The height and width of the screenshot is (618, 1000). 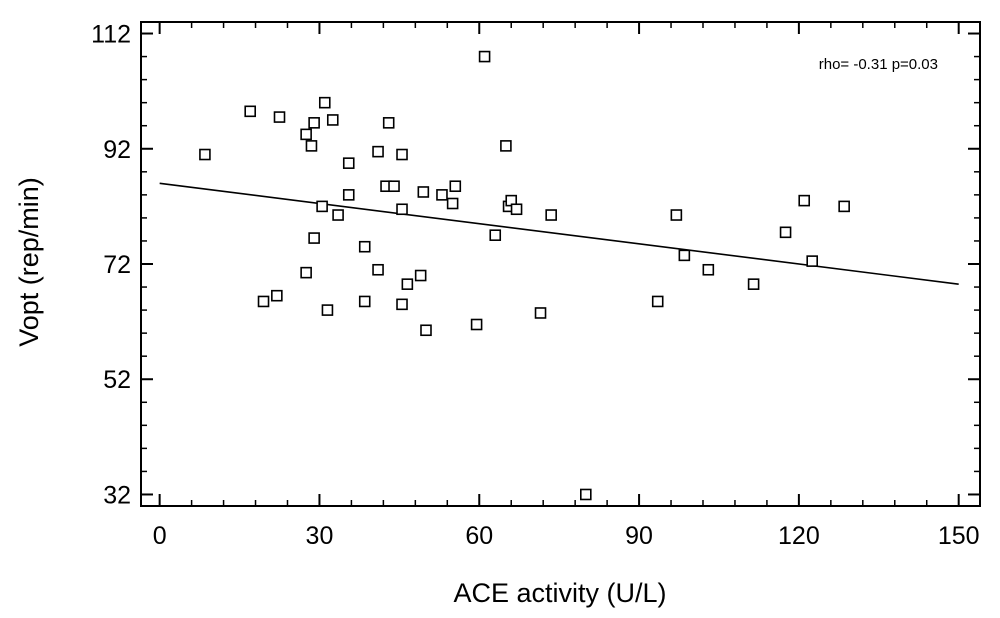 I want to click on x-tick-label: 90, so click(x=639, y=536).